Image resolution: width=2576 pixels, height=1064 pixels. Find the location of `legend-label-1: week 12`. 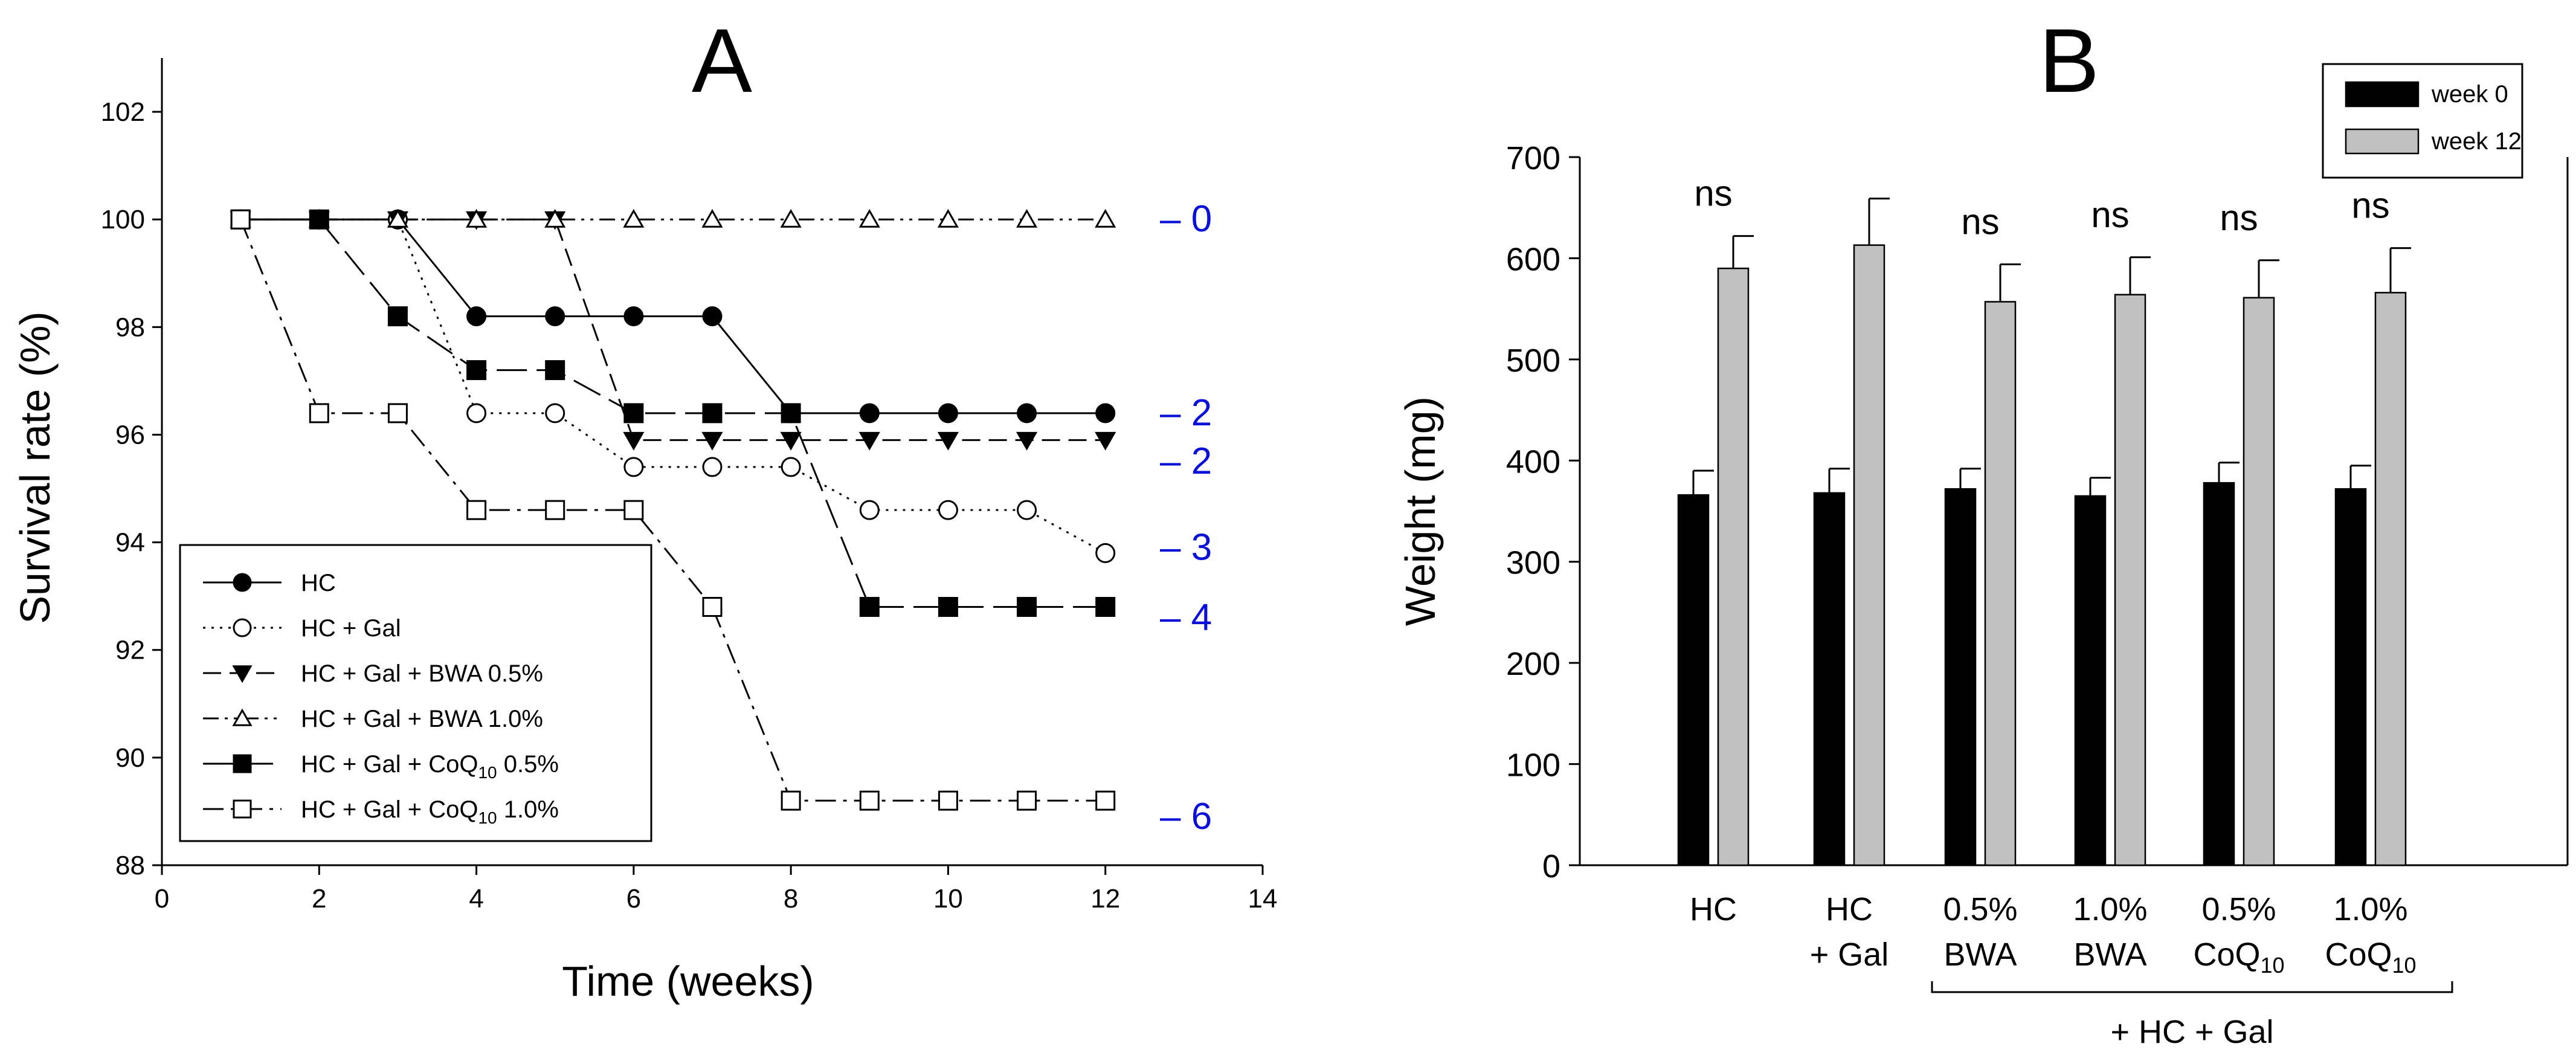

legend-label-1: week 12 is located at coordinates (2476, 141).